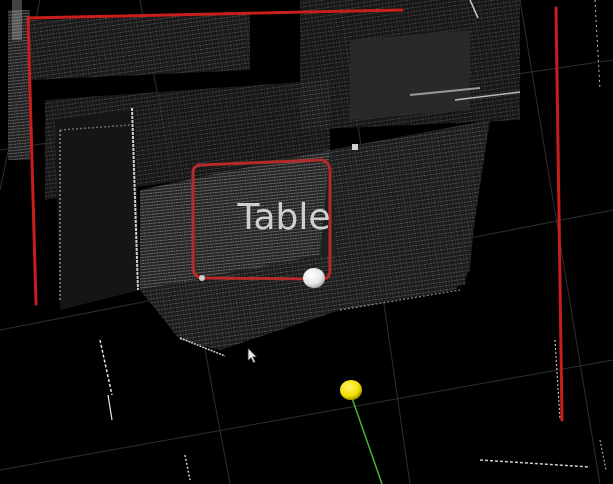 This screenshot has height=484, width=613. What do you see at coordinates (252, 355) in the screenshot?
I see `mouse-cursor-icon` at bounding box center [252, 355].